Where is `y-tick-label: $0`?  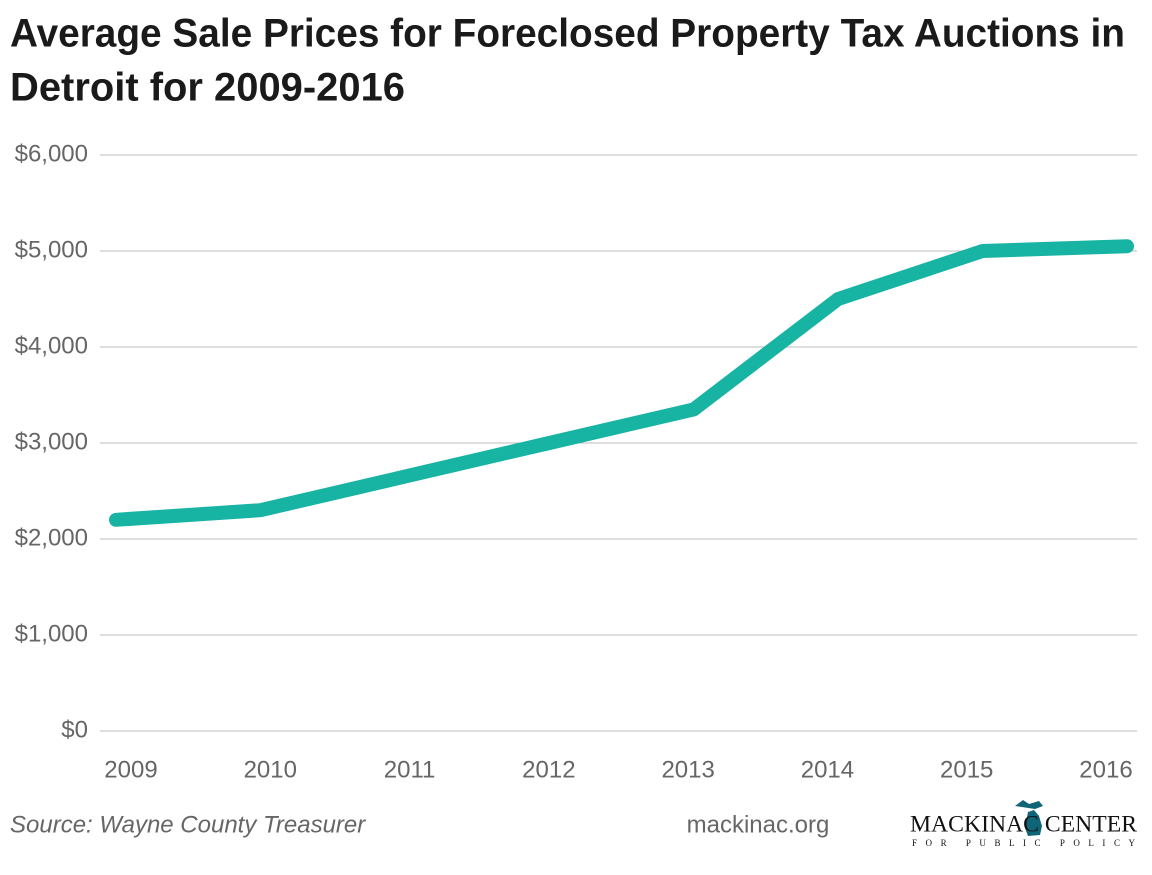
y-tick-label: $0 is located at coordinates (74, 729).